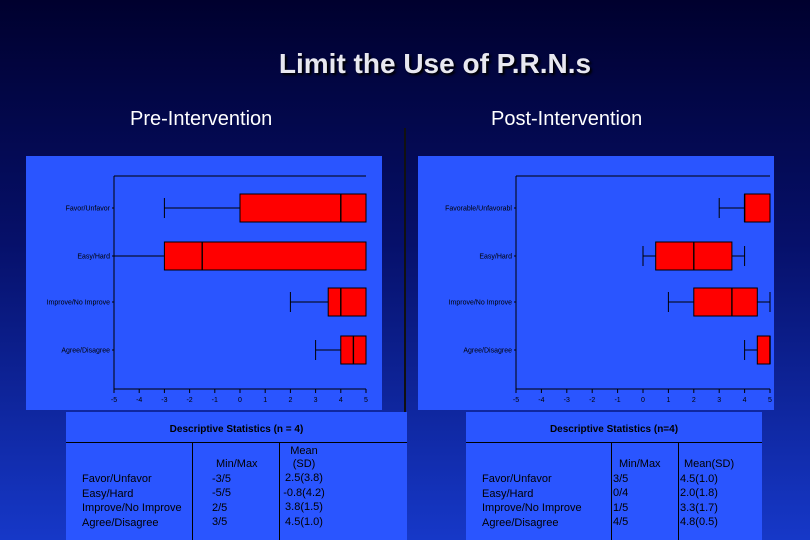  I want to click on panel-divider, so click(405, 334).